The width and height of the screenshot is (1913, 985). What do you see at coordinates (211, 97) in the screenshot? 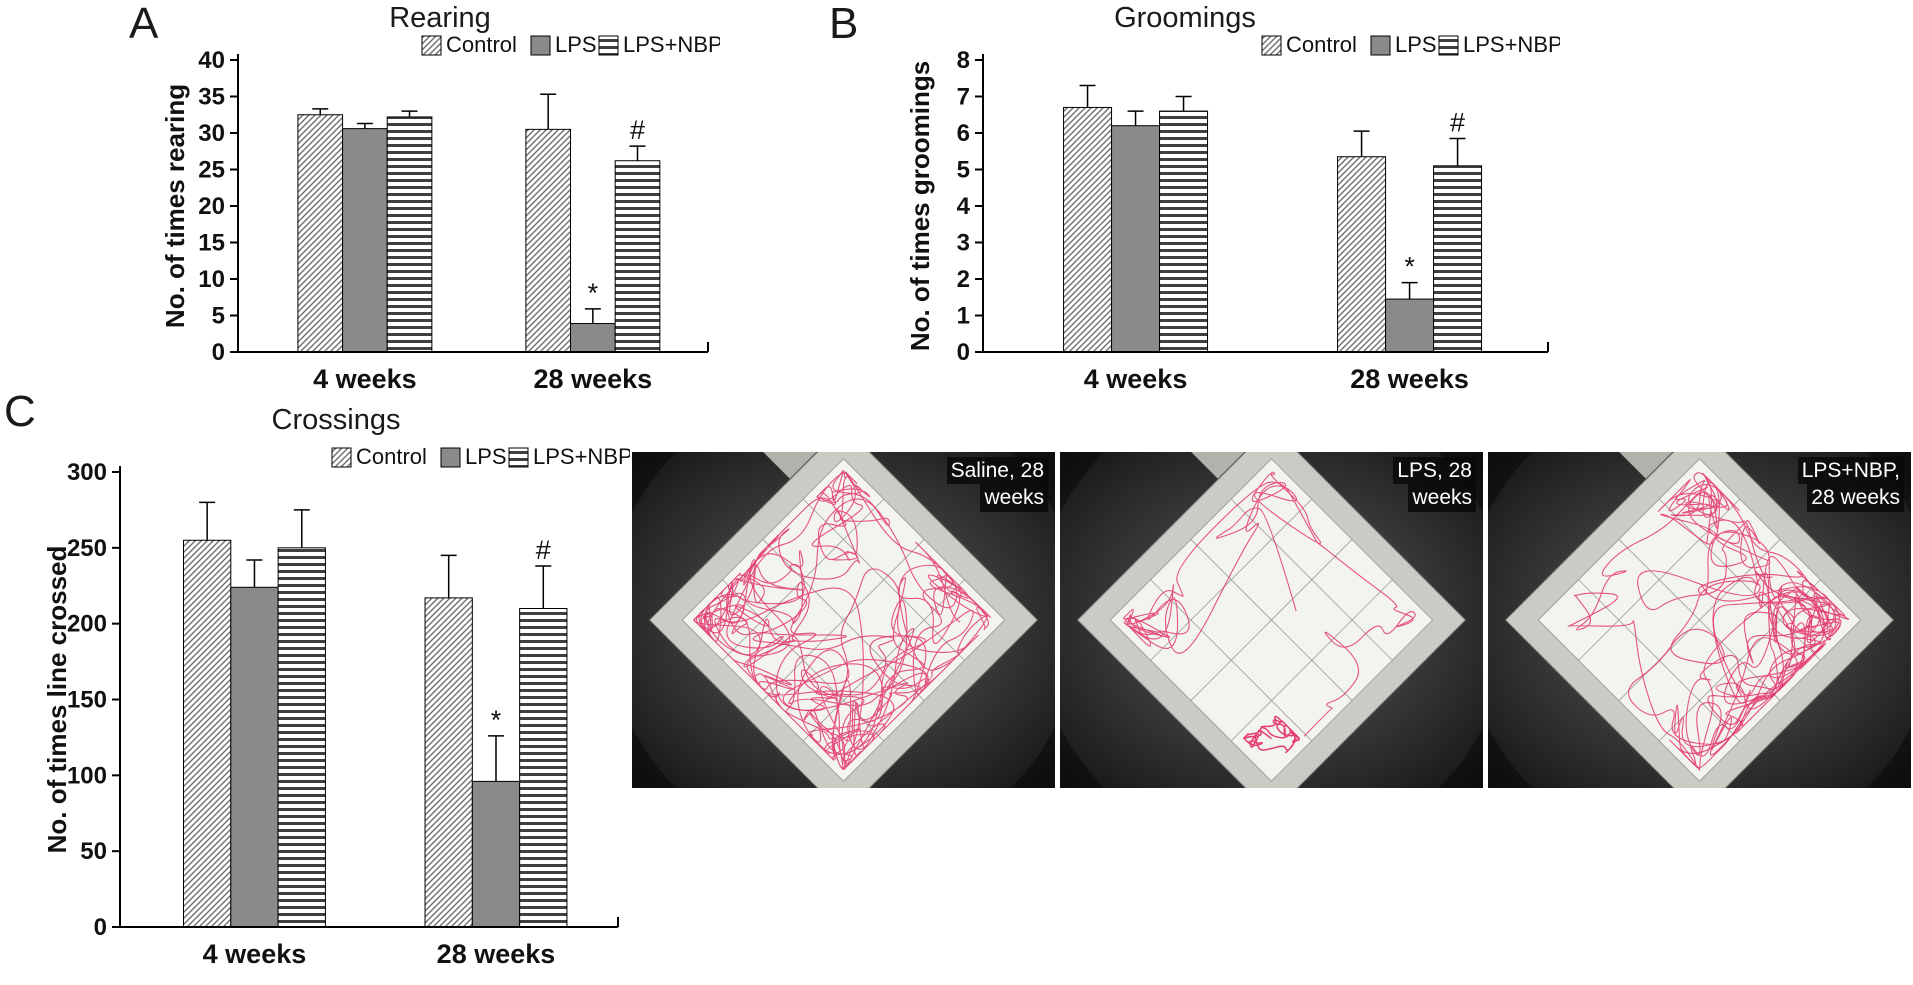
I see `svg-text: 35` at bounding box center [211, 97].